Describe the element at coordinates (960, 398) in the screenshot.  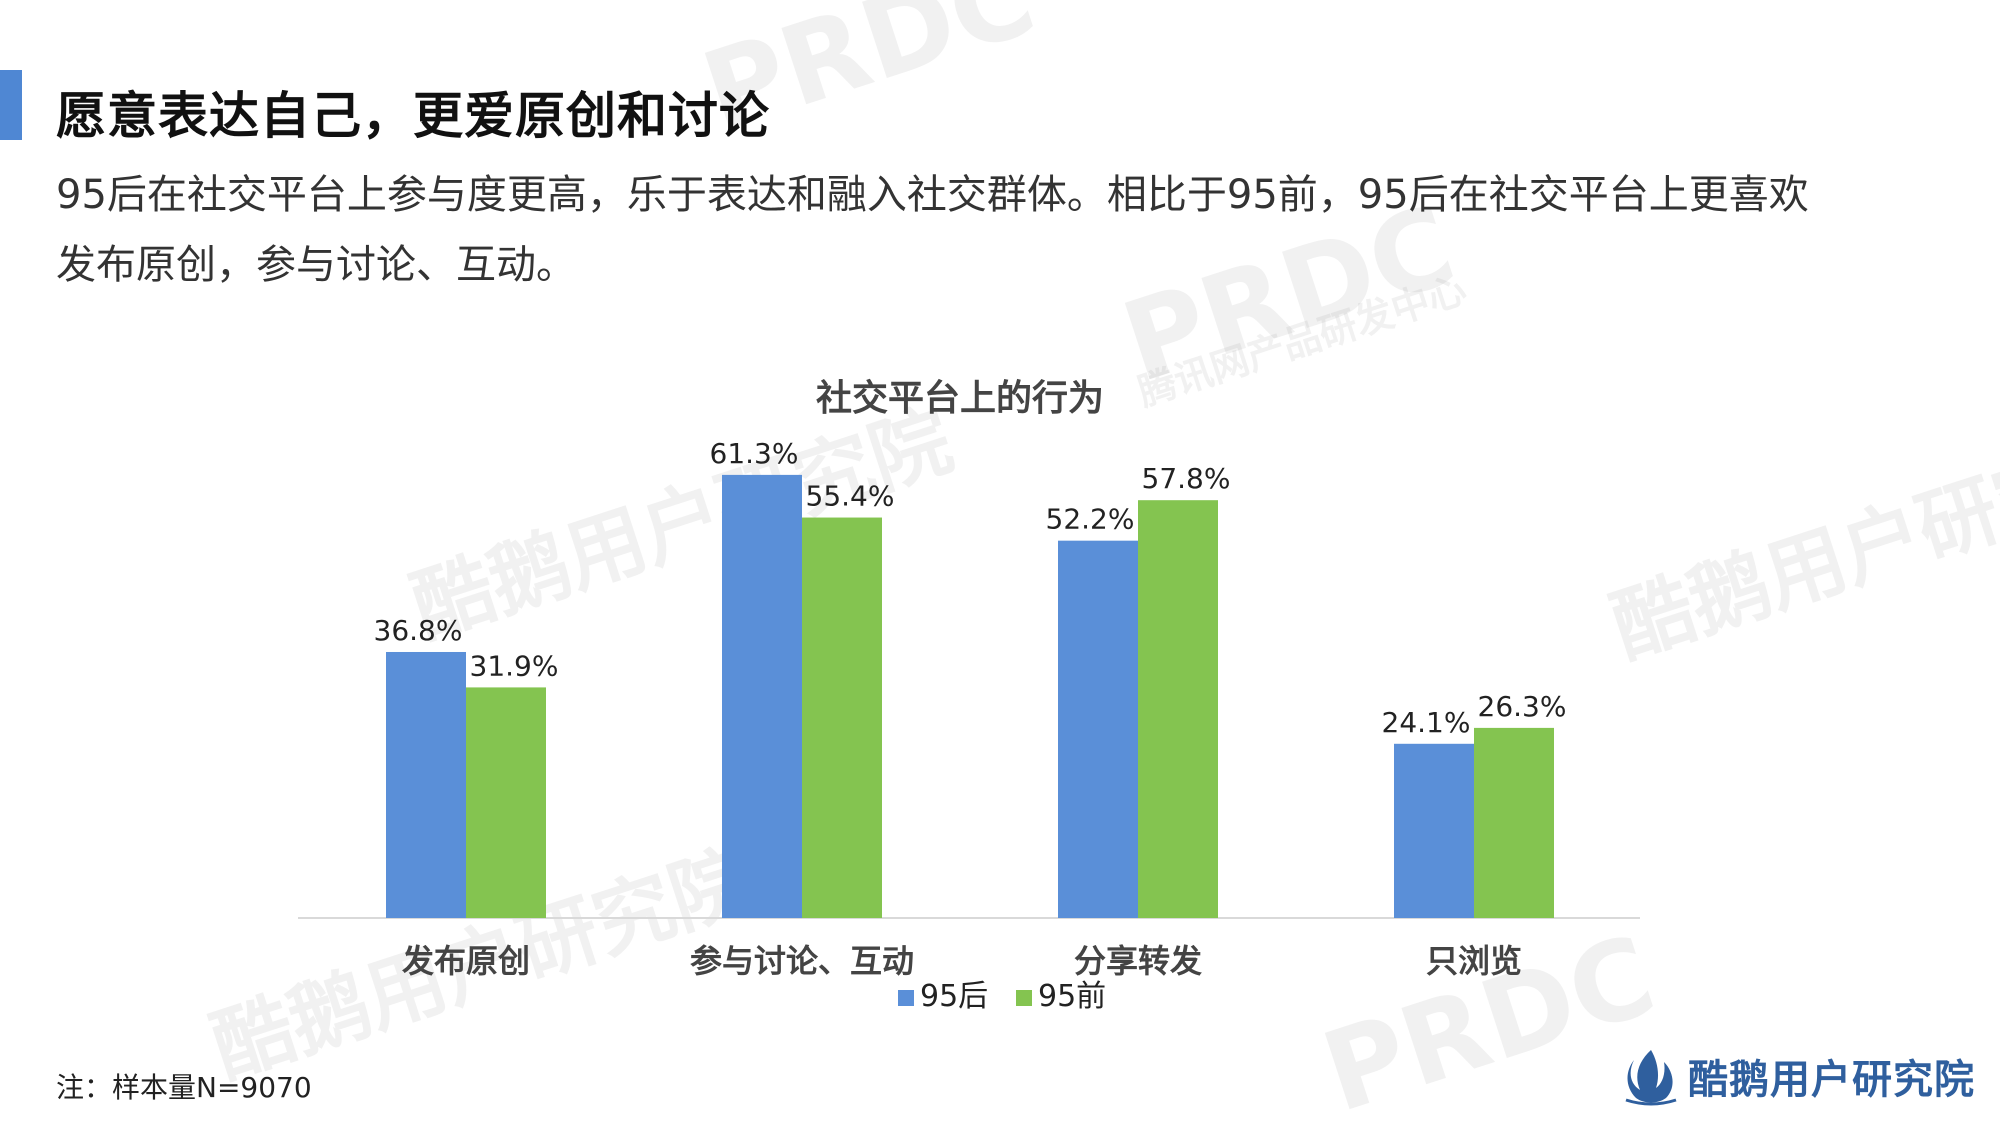
I see `chart-title: 社交平台上的行为` at that location.